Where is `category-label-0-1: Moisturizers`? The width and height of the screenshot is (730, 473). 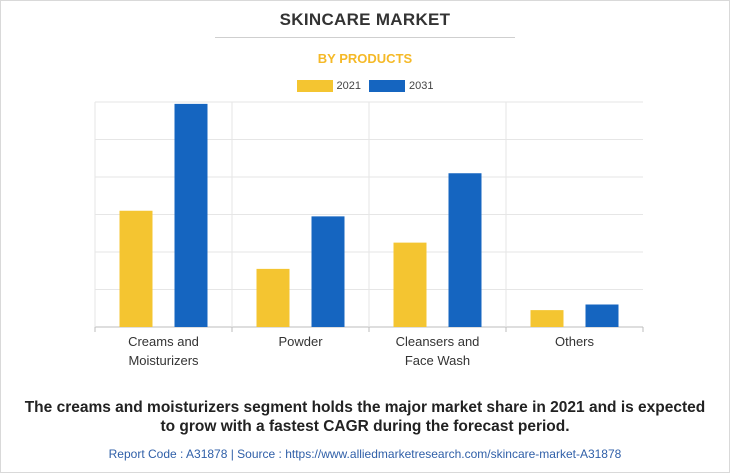
category-label-0-1: Moisturizers is located at coordinates (163, 360).